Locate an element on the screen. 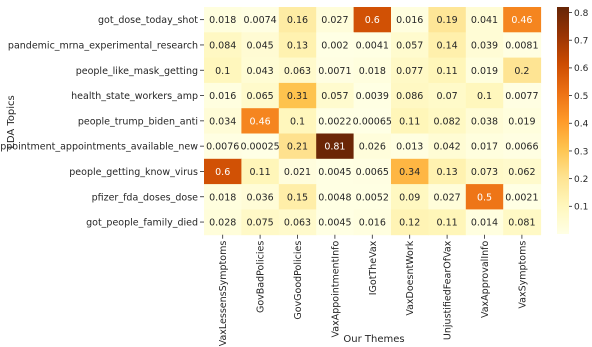  y-tick-label: health_state_workers_amp is located at coordinates (134, 96).